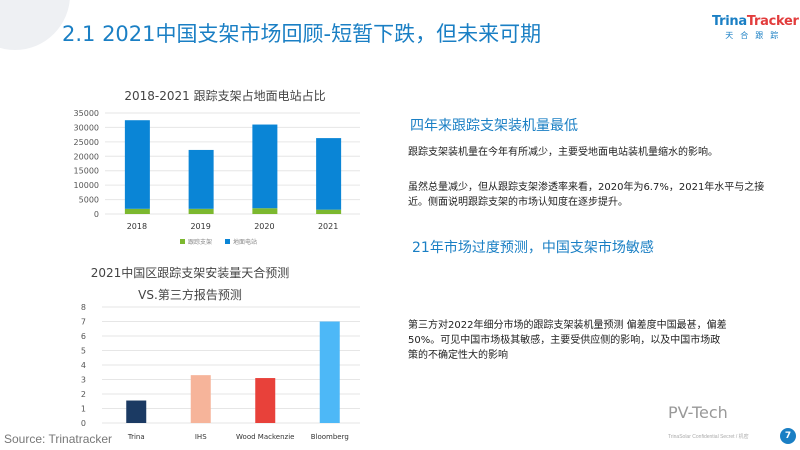 The image size is (800, 450). I want to click on x-tick-label: 2018, so click(137, 226).